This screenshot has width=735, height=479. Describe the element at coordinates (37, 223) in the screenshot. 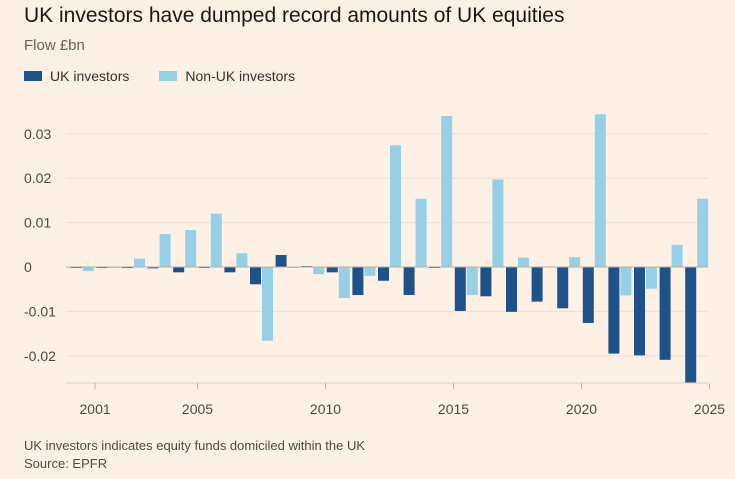

I see `y-tick-label: 0.01` at that location.